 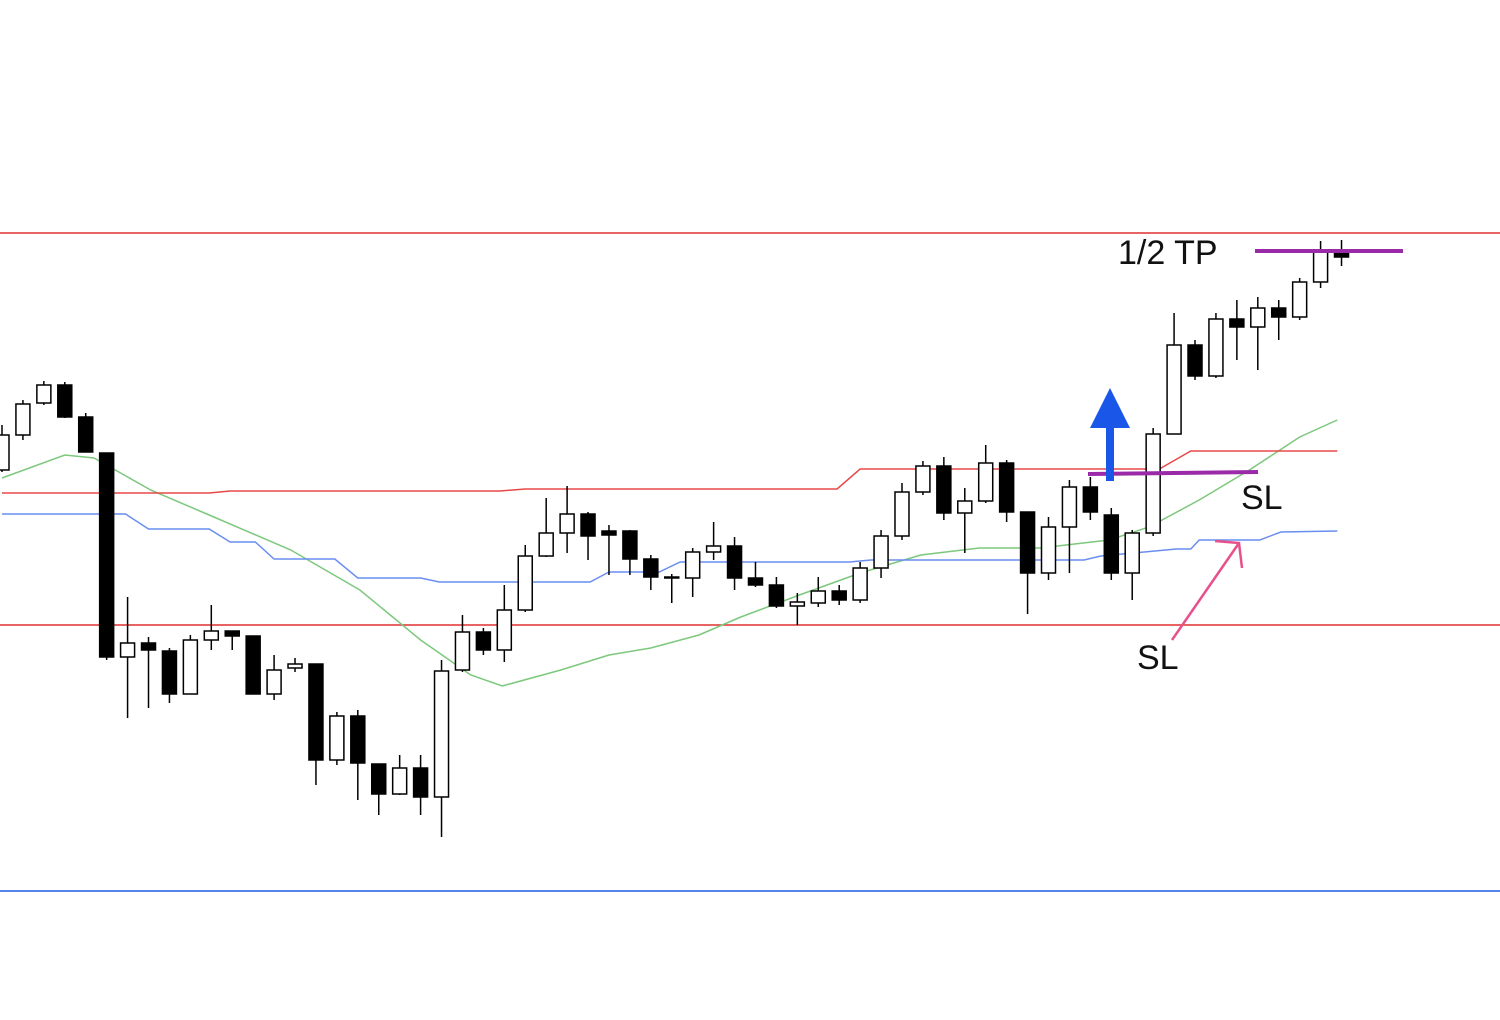 What do you see at coordinates (670, 472) in the screenshot?
I see `indicator-line` at bounding box center [670, 472].